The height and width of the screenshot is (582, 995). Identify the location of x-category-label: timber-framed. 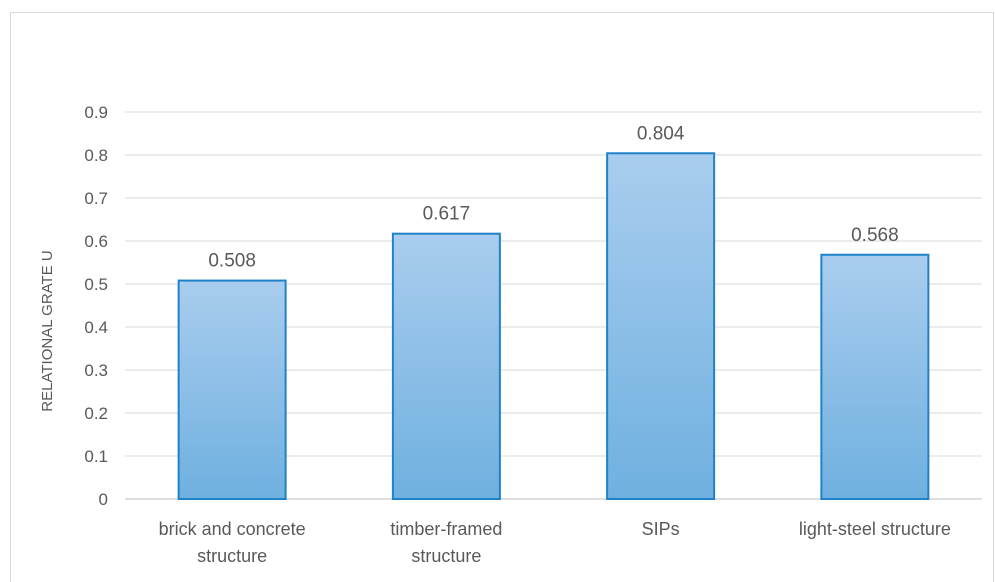
(446, 529).